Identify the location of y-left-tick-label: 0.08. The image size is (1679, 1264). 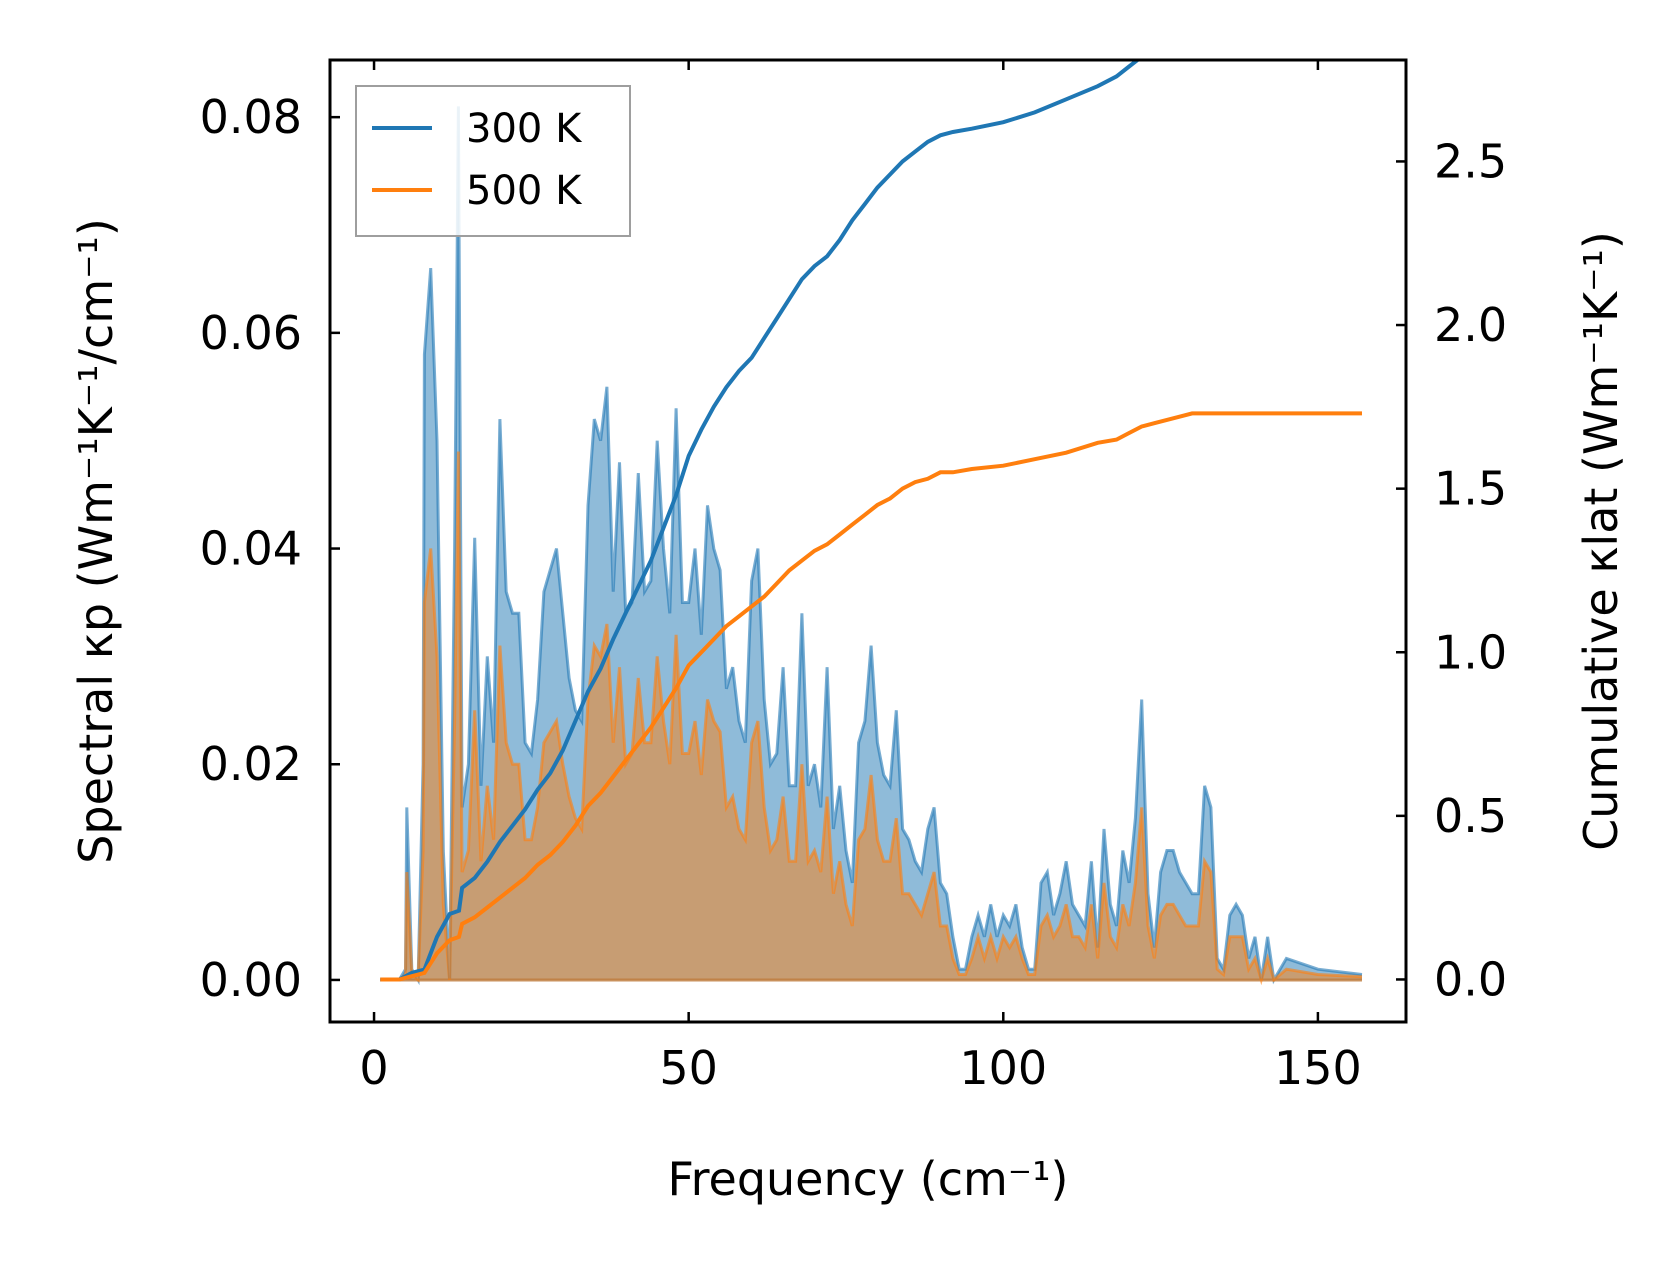
(251, 117).